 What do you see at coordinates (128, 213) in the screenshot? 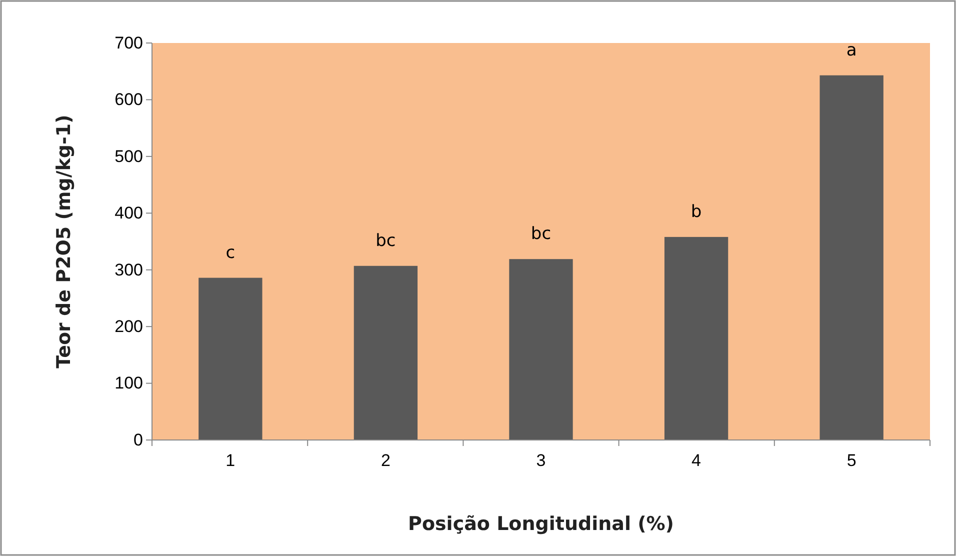
I see `y-tick-label: 400` at bounding box center [128, 213].